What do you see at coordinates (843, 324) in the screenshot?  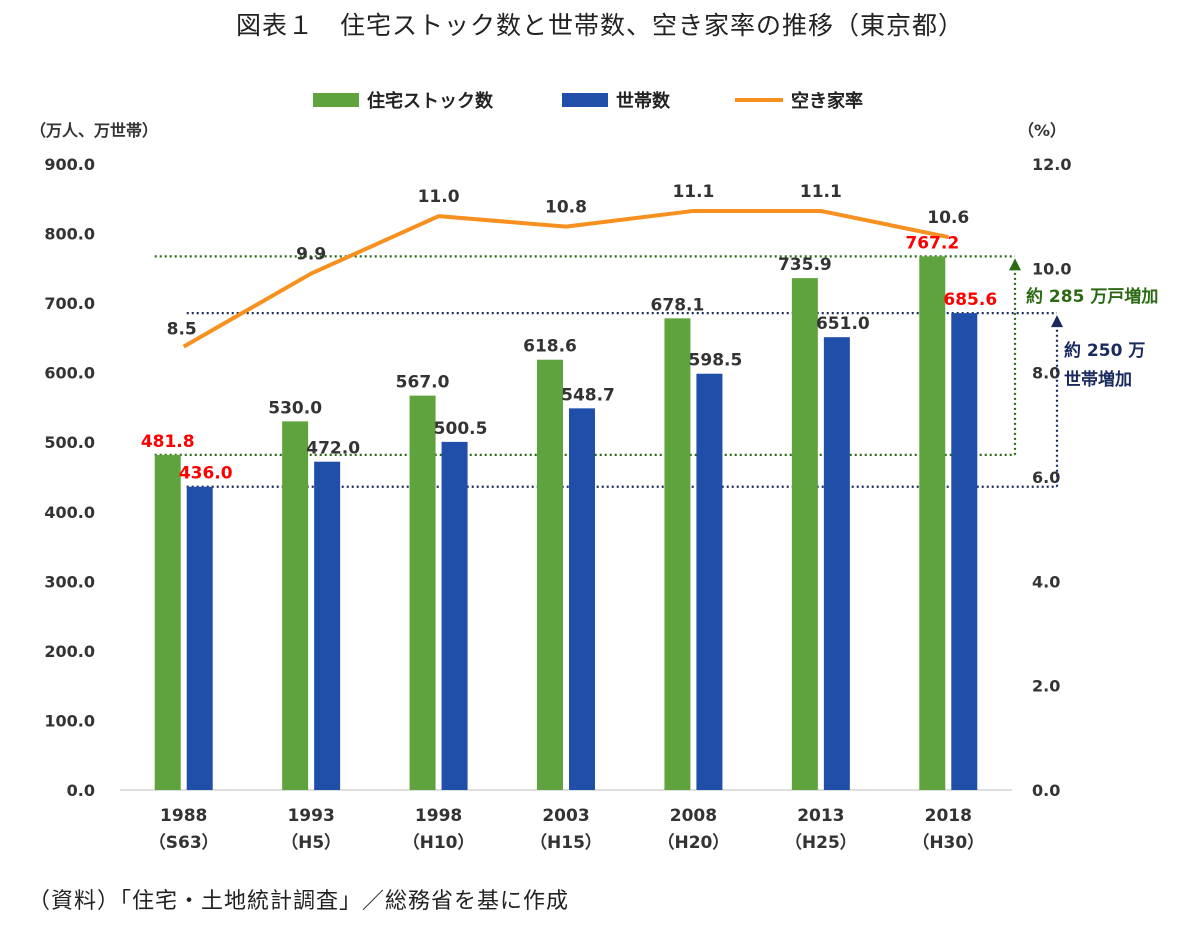 I see `households-value-label: 651.0` at bounding box center [843, 324].